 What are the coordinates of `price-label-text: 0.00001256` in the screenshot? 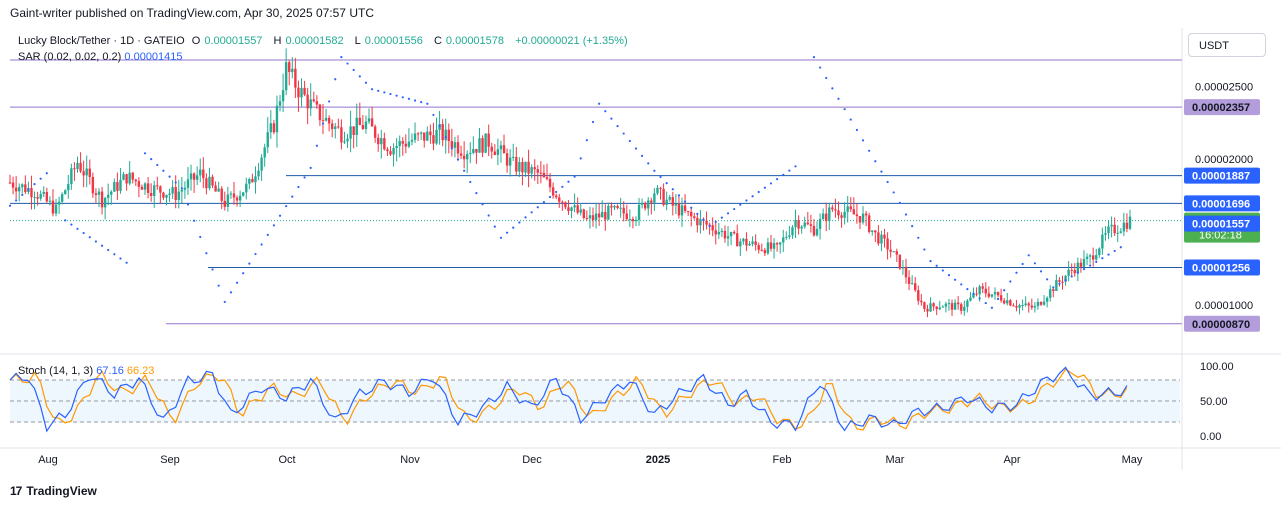 It's located at (1221, 269).